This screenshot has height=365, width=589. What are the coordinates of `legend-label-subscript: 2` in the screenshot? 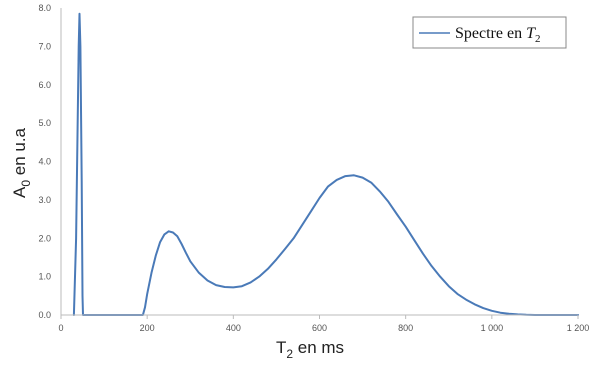 It's located at (538, 39).